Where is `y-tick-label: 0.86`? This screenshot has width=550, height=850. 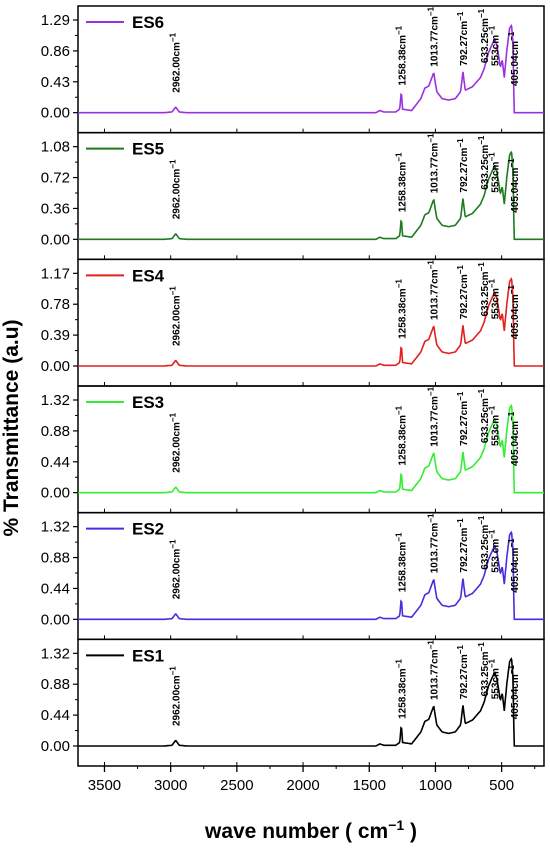 y-tick-label: 0.86 is located at coordinates (55, 51).